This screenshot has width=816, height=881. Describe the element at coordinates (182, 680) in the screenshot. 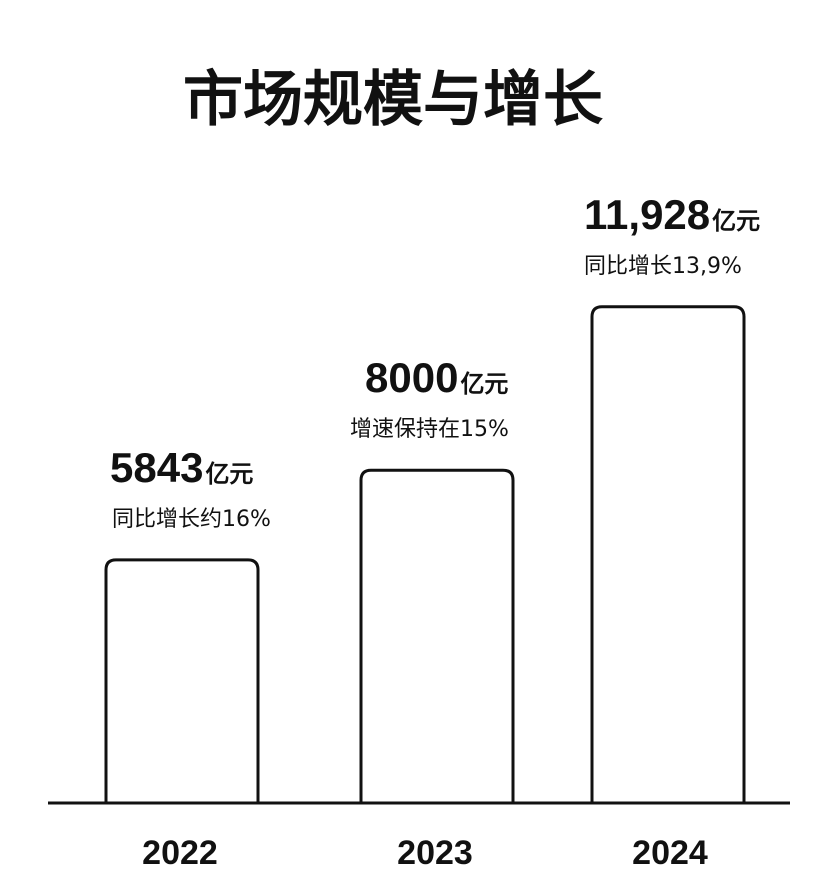

I see `bar-2022` at that location.